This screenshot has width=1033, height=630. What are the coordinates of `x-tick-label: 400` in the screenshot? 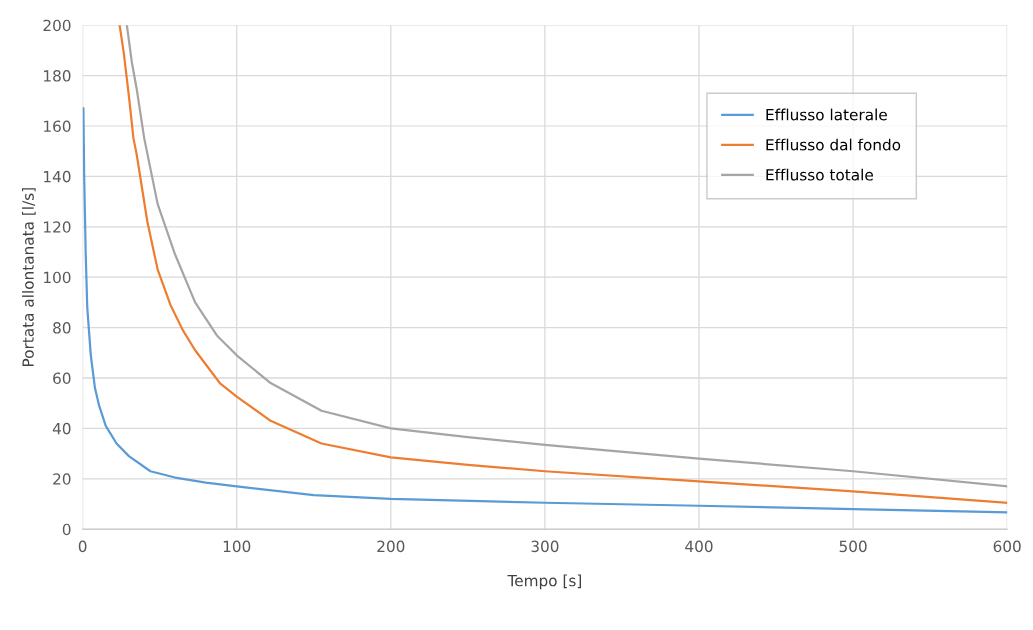 It's located at (699, 546).